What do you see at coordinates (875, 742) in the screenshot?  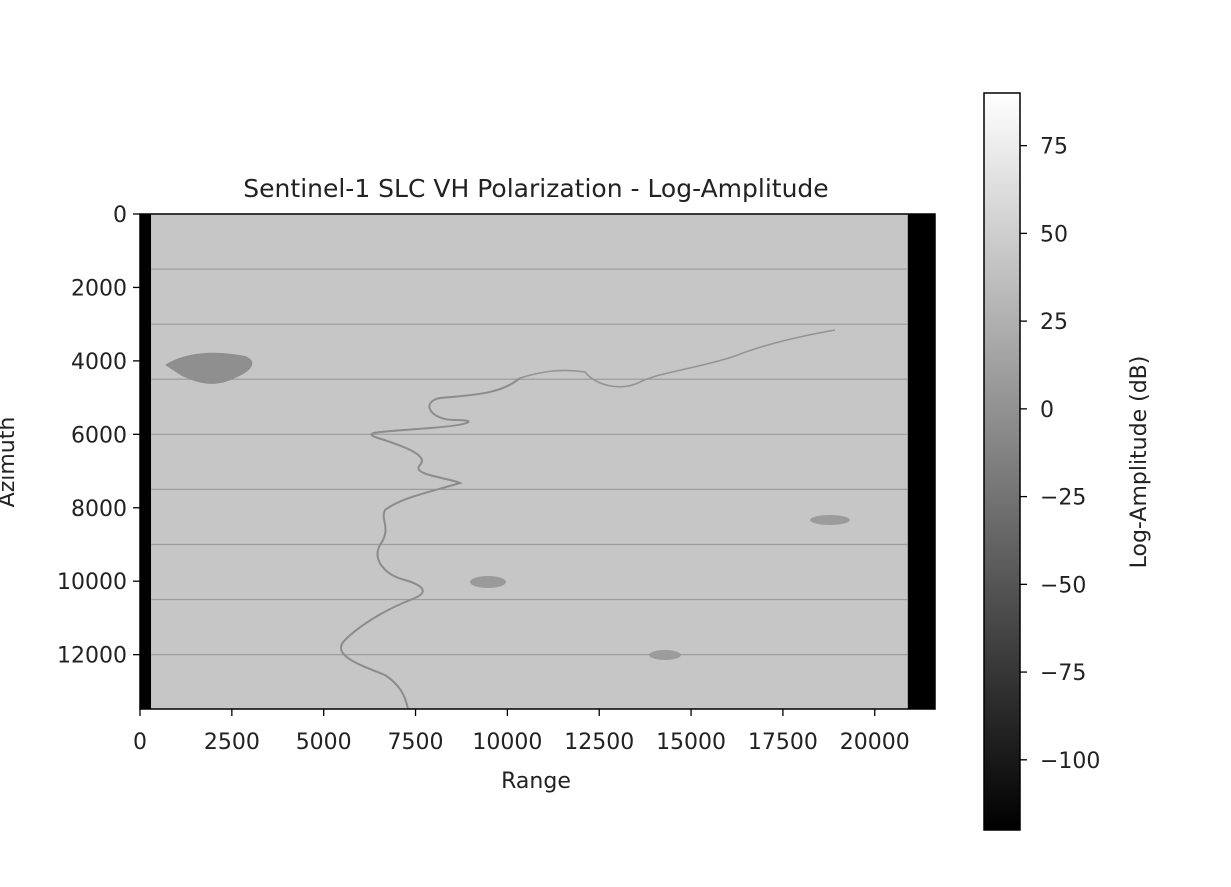 I see `x-tick-label: 20000` at bounding box center [875, 742].